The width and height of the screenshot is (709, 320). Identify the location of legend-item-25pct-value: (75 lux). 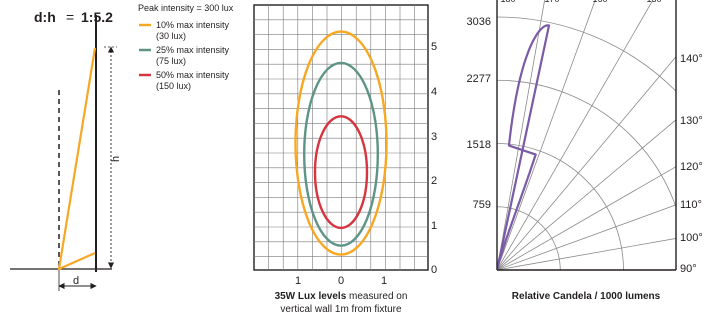
(171, 61).